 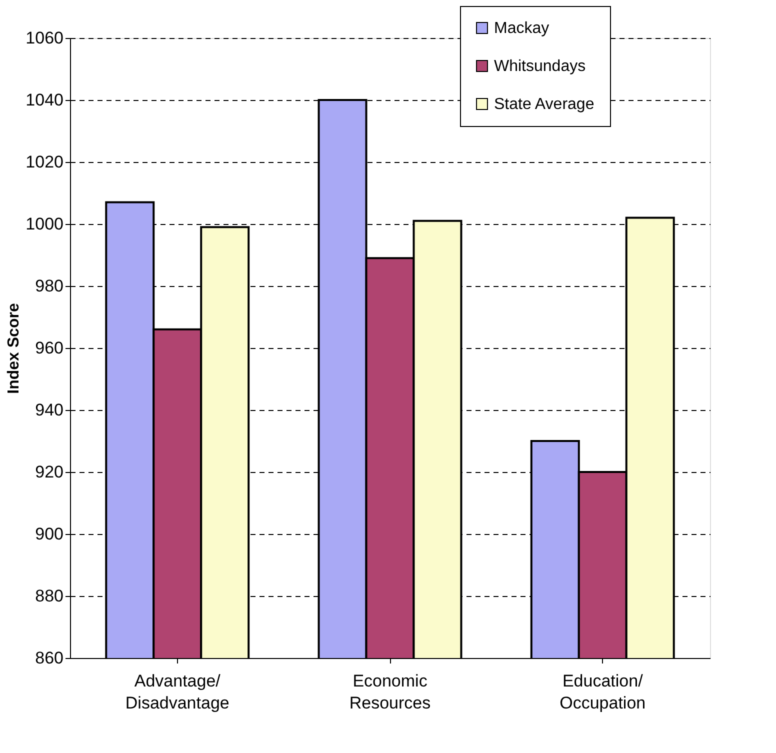 I want to click on y-tick-label: 900, so click(x=49, y=534).